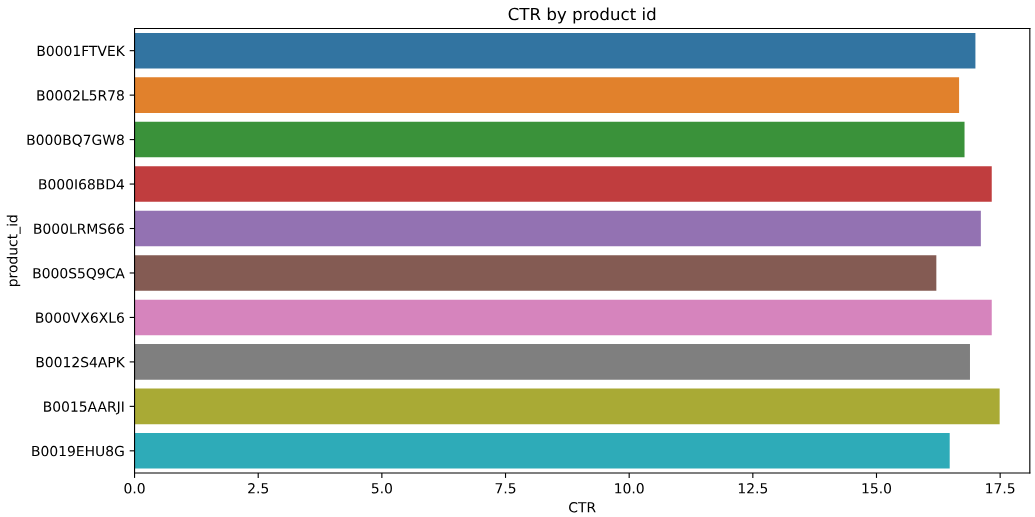 This screenshot has height=517, width=1035. Describe the element at coordinates (81, 51) in the screenshot. I see `y-tick-label: B0001FTVEK` at that location.